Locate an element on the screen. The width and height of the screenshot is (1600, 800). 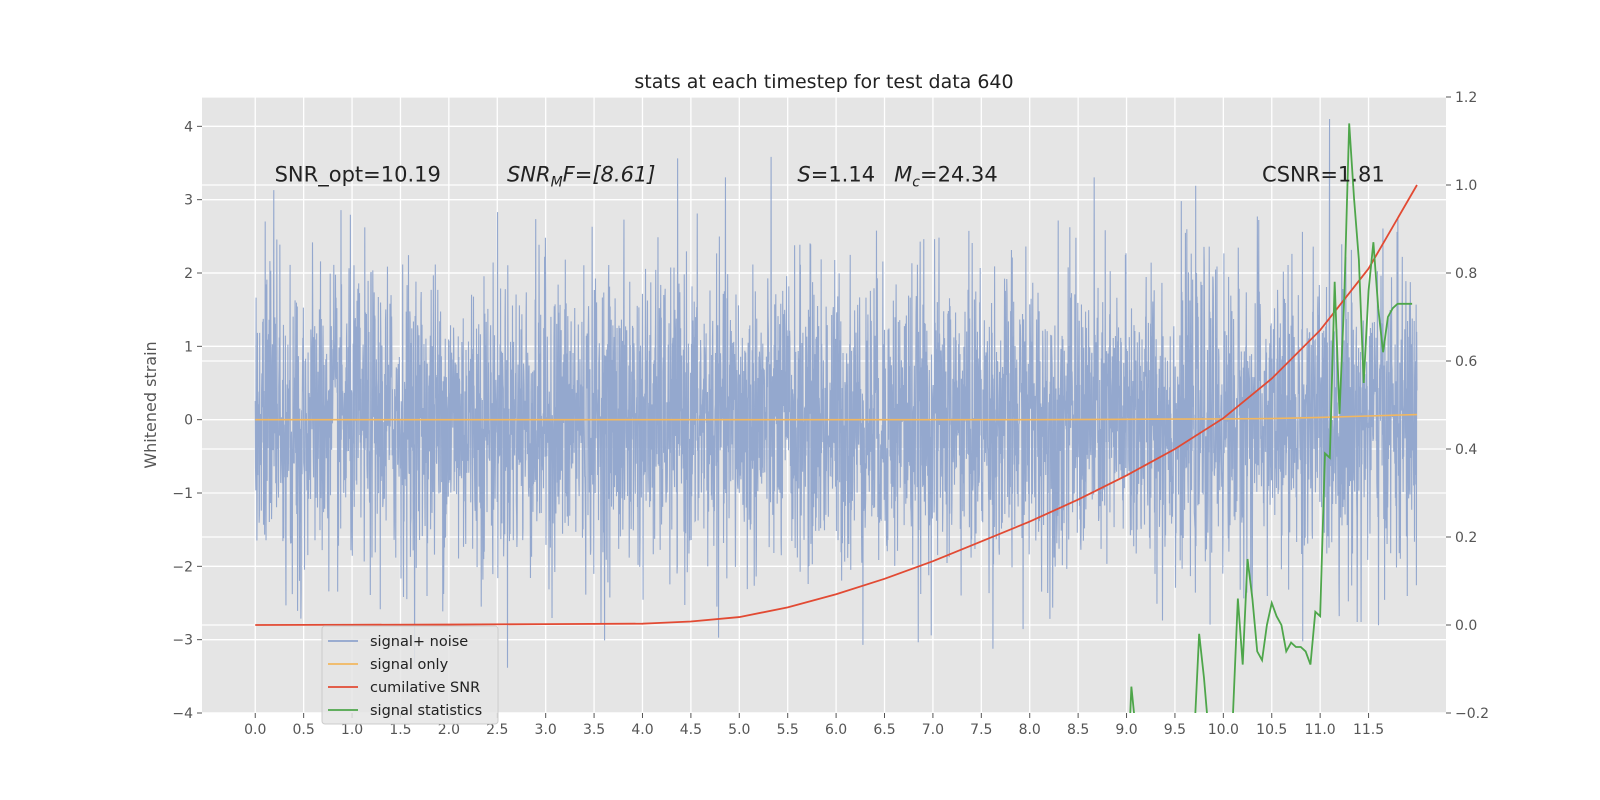
y-axis-right: 1.2 1.0 0.8 0.6 0.4 0.2 0.0 −0.2 is located at coordinates (1467, 406).